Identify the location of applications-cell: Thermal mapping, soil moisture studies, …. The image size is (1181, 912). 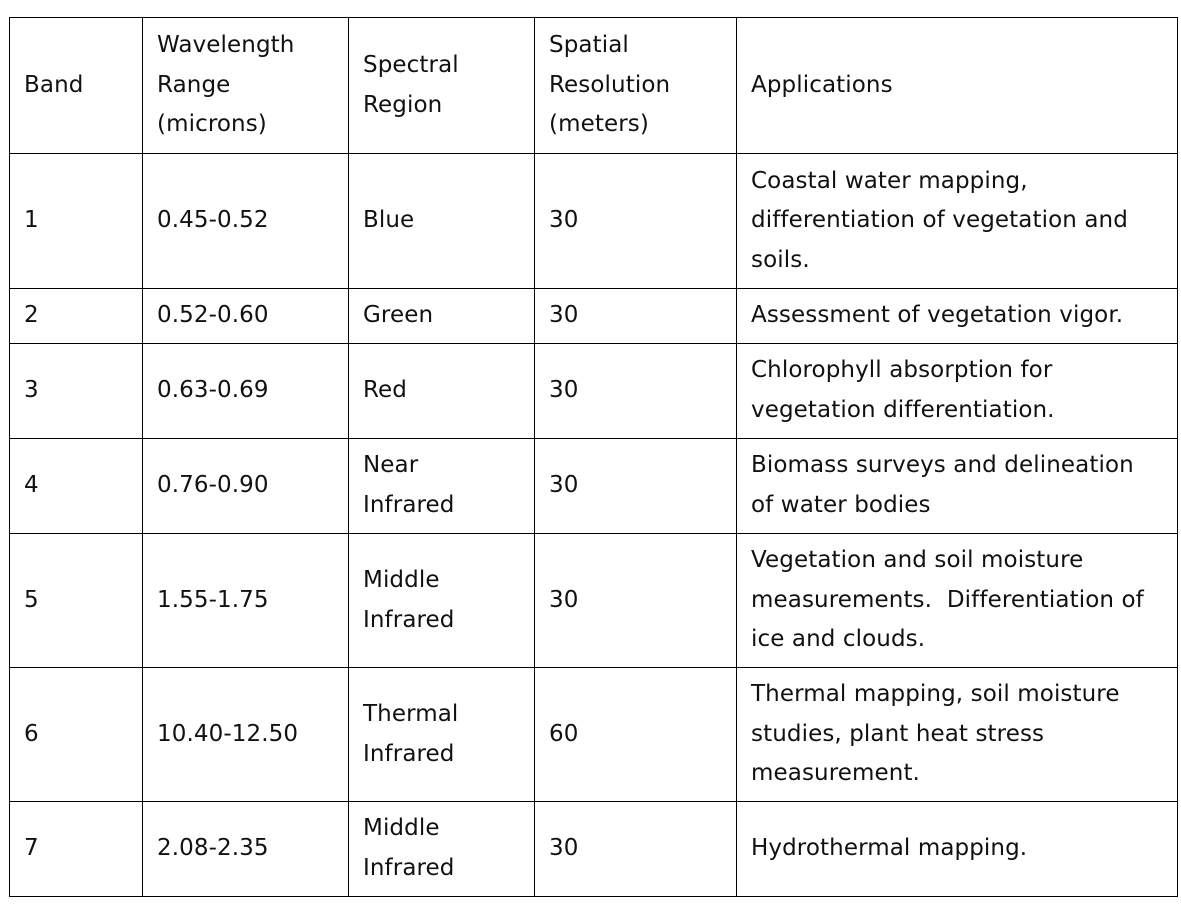
(957, 734).